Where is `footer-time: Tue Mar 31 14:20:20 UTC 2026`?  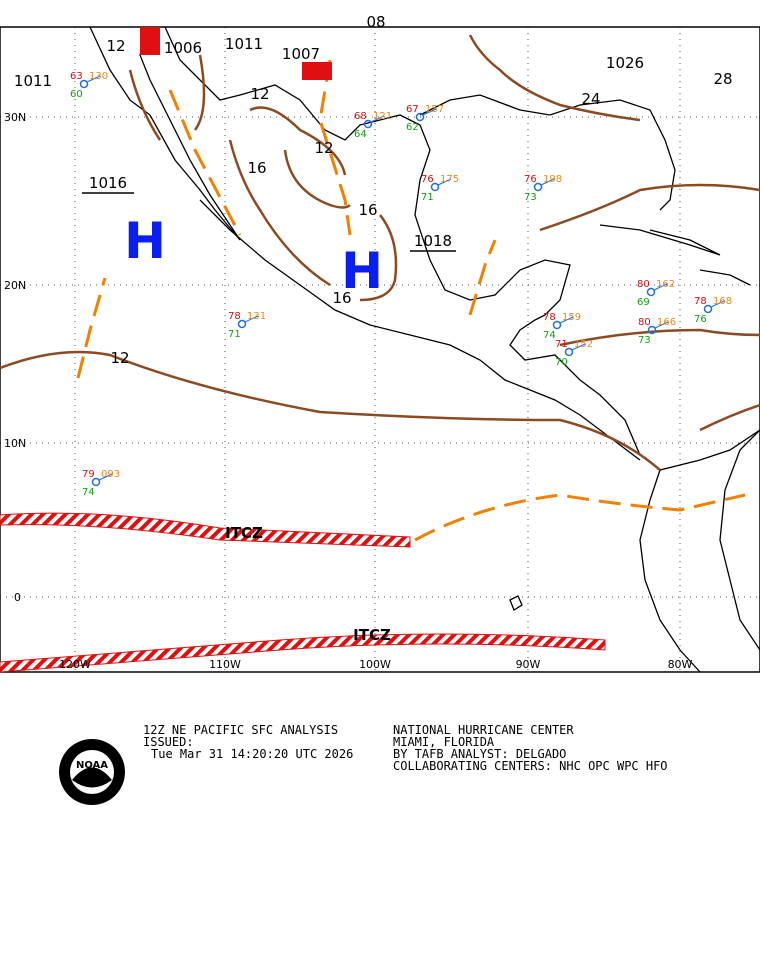
footer-time: Tue Mar 31 14:20:20 UTC 2026 is located at coordinates (252, 754).